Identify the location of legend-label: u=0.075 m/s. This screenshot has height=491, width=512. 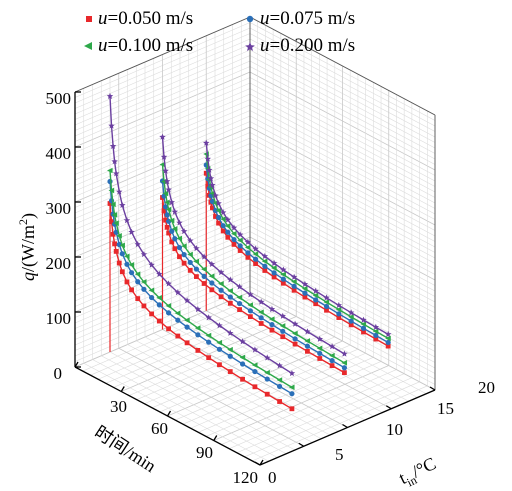
(307, 18).